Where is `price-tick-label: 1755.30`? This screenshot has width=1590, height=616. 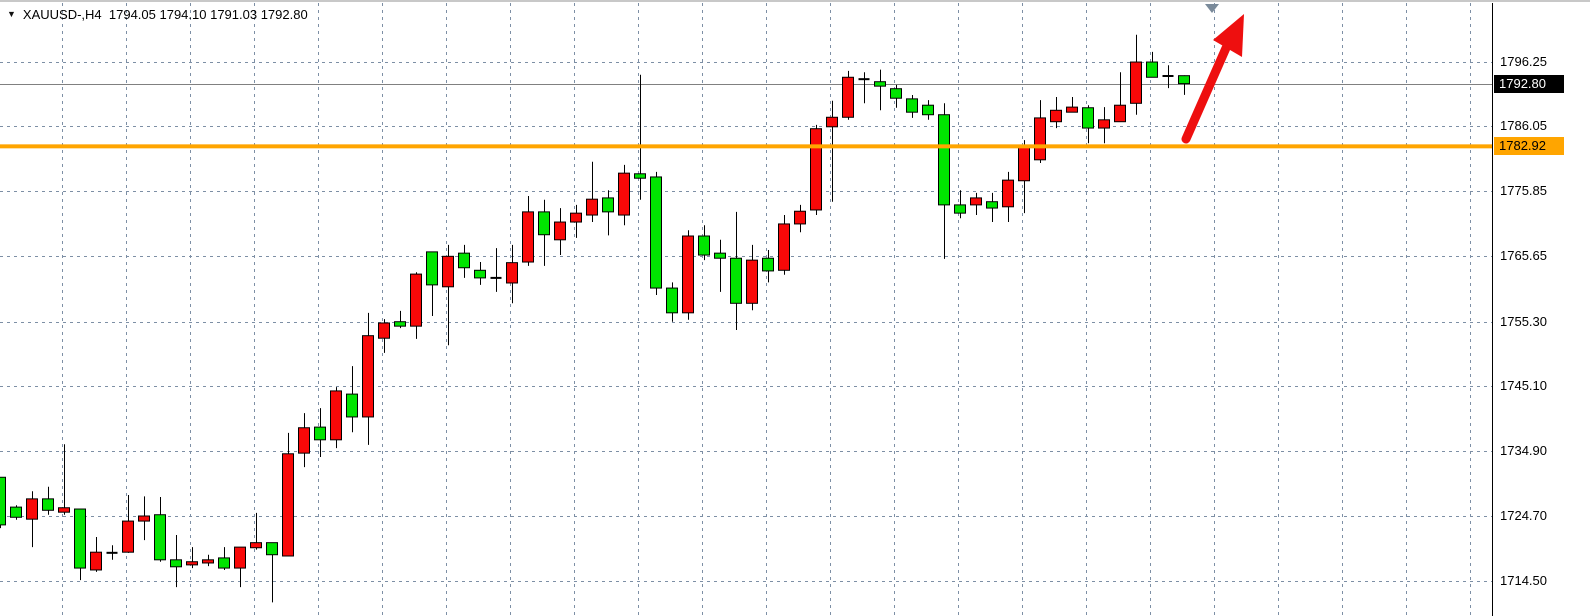 price-tick-label: 1755.30 is located at coordinates (1523, 321).